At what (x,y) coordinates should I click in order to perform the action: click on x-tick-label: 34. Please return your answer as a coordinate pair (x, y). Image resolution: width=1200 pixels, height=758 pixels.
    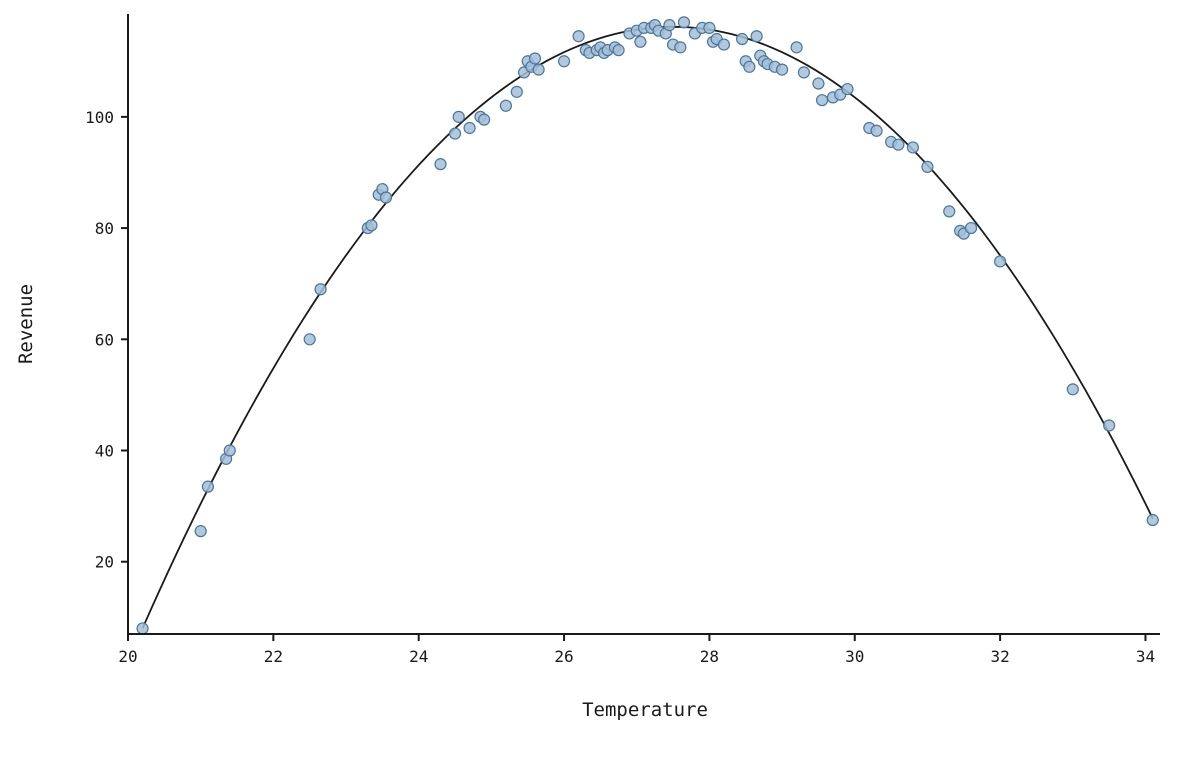
    Looking at the image, I should click on (1145, 656).